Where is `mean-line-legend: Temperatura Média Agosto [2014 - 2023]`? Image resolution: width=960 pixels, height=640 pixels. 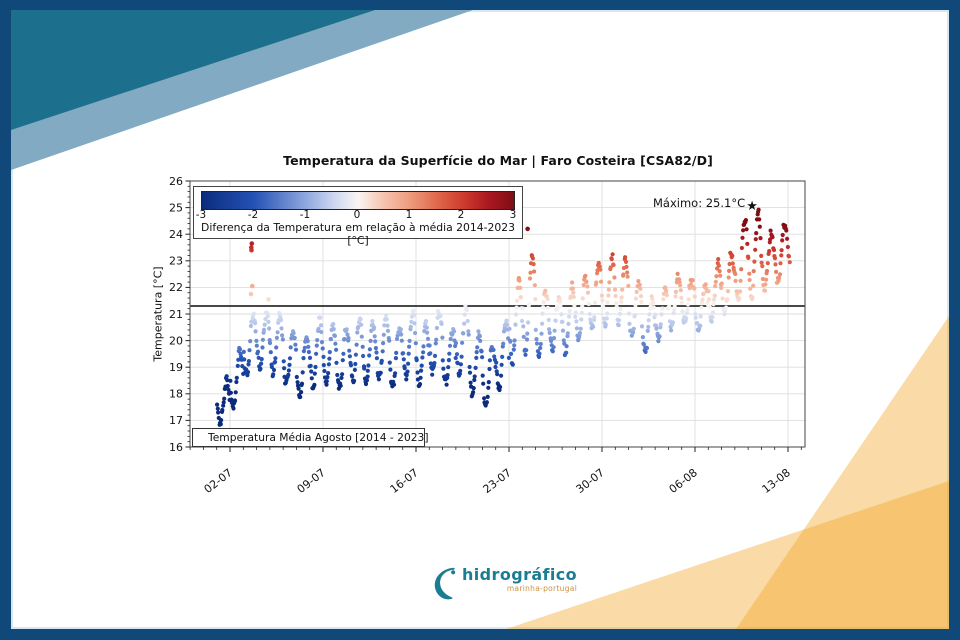
mean-line-legend: Temperatura Média Agosto [2014 - 2023] is located at coordinates (310, 437).